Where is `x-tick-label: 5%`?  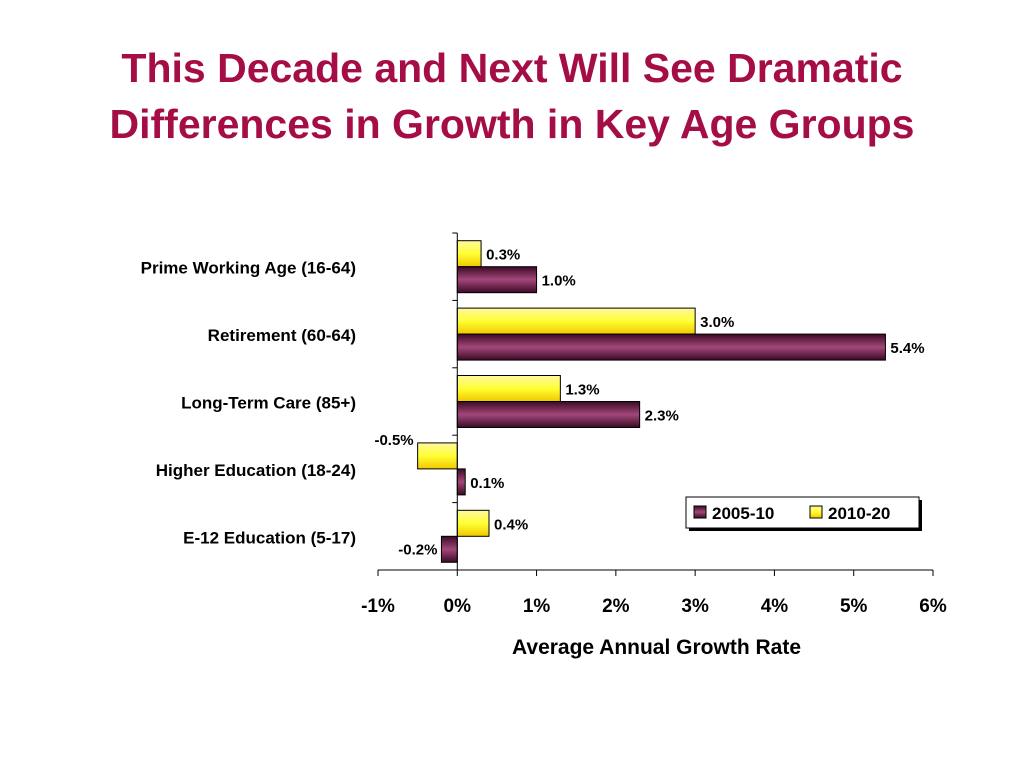 x-tick-label: 5% is located at coordinates (854, 606).